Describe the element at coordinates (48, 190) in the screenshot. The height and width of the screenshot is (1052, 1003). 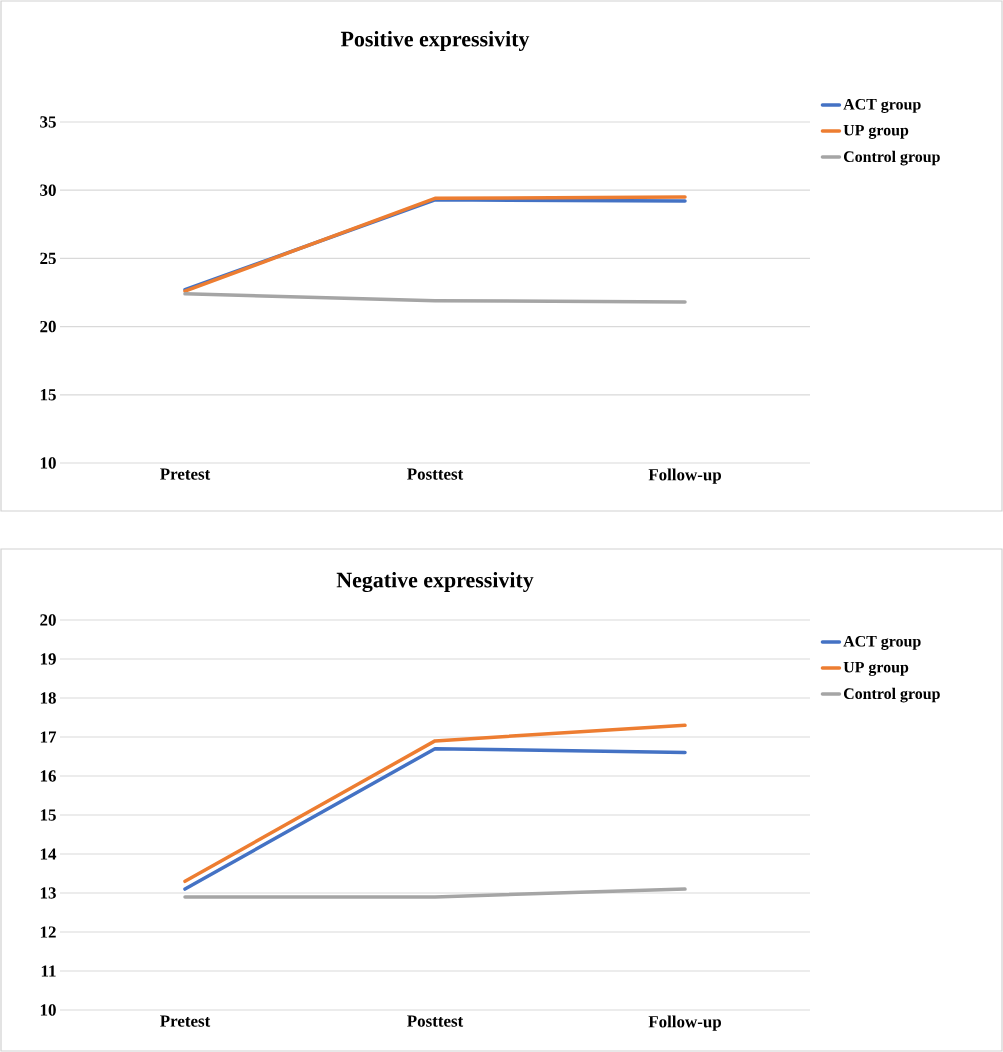
I see `y-tick-label: 30` at that location.